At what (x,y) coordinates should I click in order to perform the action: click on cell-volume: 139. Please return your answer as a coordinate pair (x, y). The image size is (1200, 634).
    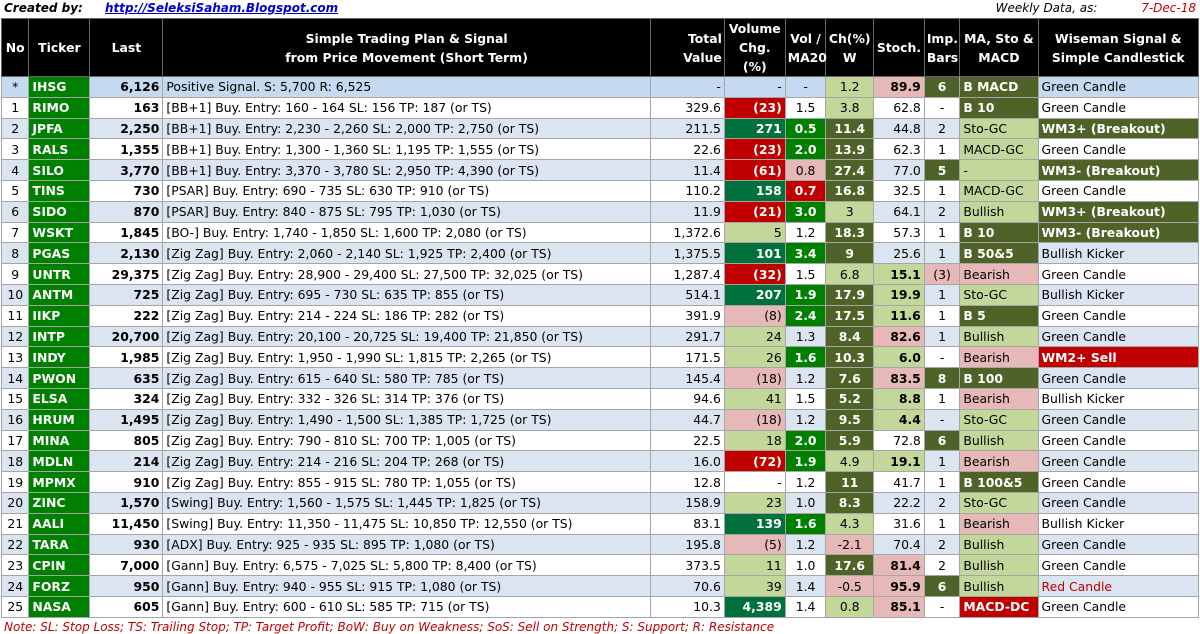
    Looking at the image, I should click on (754, 523).